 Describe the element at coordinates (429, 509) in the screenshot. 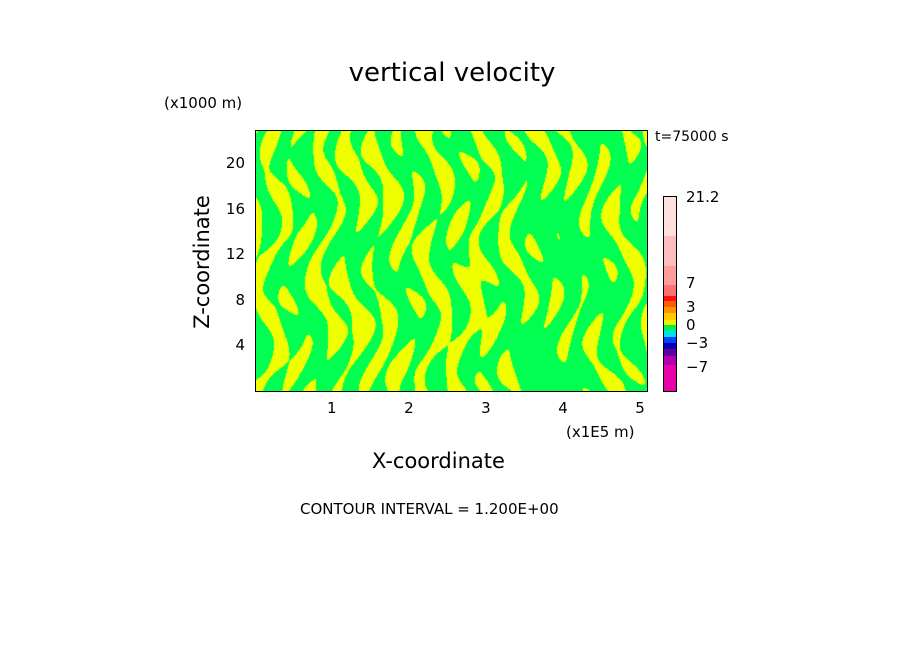

I see `contour-interval-label: CONTOUR INTERVAL = 1.200E+00` at that location.